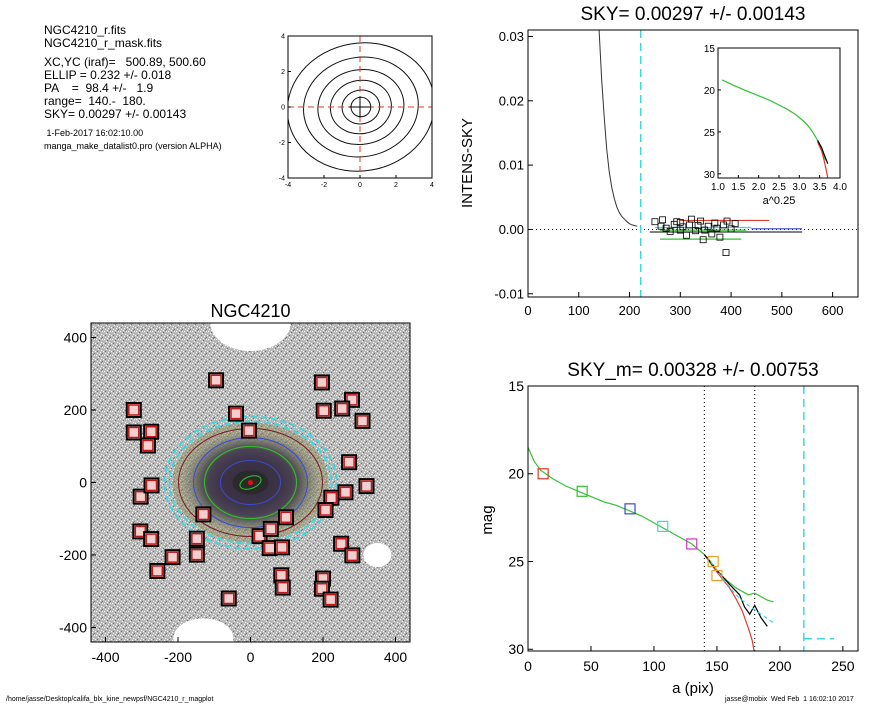  I want to click on mask-blob, so click(250, 337).